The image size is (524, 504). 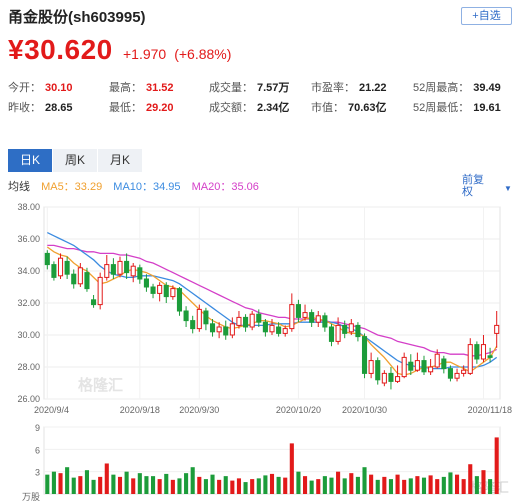 What do you see at coordinates (141, 87) in the screenshot?
I see `stat-item: 最高： 31.52` at bounding box center [141, 87].